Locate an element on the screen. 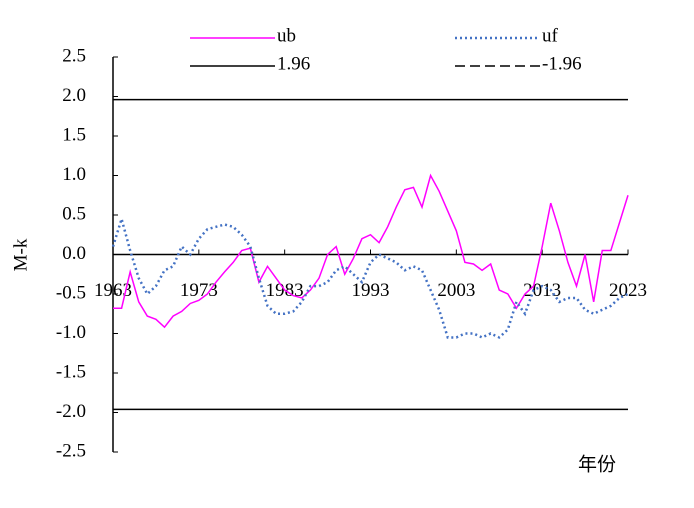  legend-label: uf is located at coordinates (550, 35).